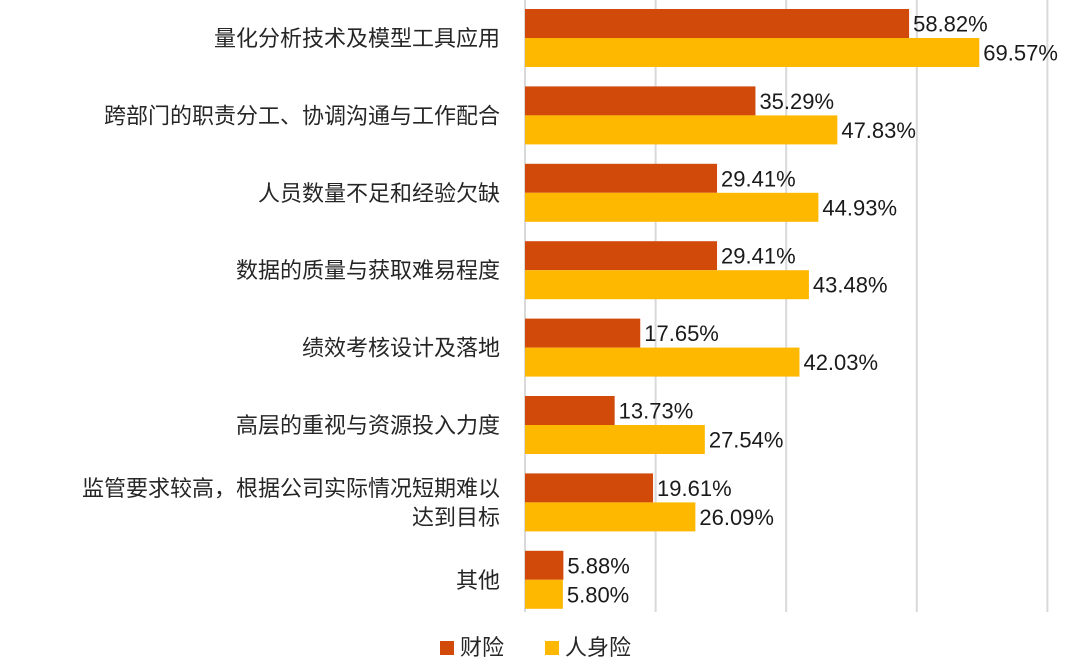 The width and height of the screenshot is (1080, 668). Describe the element at coordinates (850, 285) in the screenshot. I see `data-label: 43.48%` at that location.